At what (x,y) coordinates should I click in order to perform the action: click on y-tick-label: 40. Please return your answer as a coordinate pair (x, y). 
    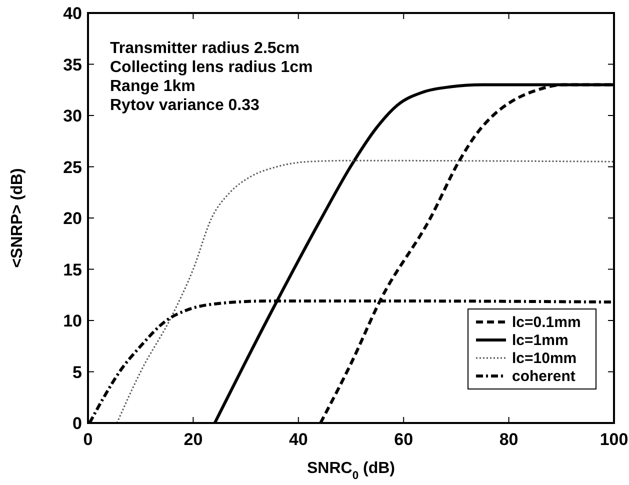
    Looking at the image, I should click on (72, 13).